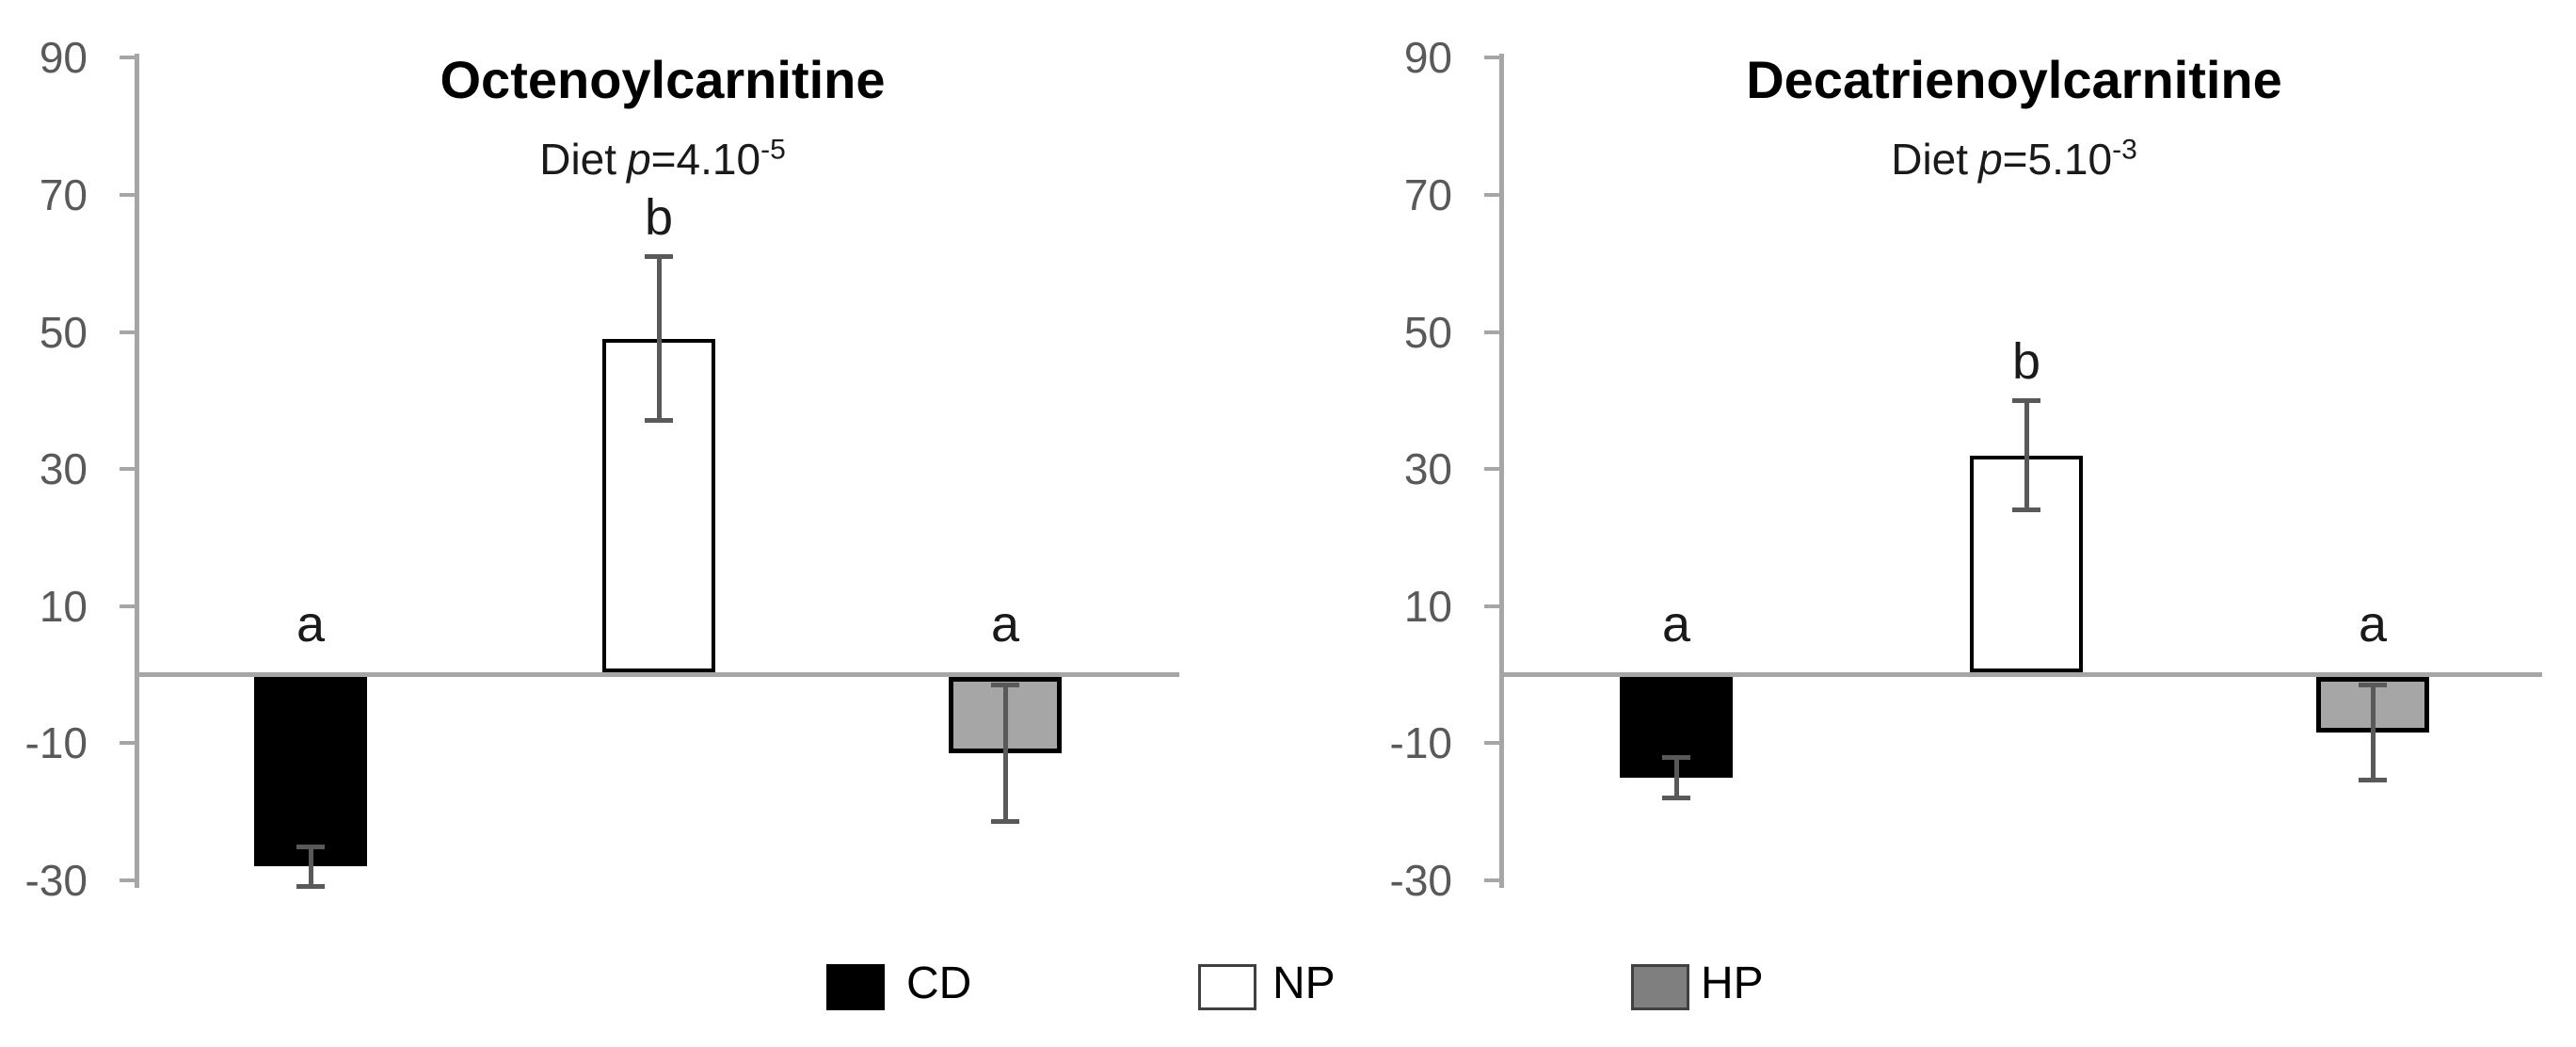 Image resolution: width=2576 pixels, height=1047 pixels. Describe the element at coordinates (705, 159) in the screenshot. I see `subtitle-value: =4.10` at that location.